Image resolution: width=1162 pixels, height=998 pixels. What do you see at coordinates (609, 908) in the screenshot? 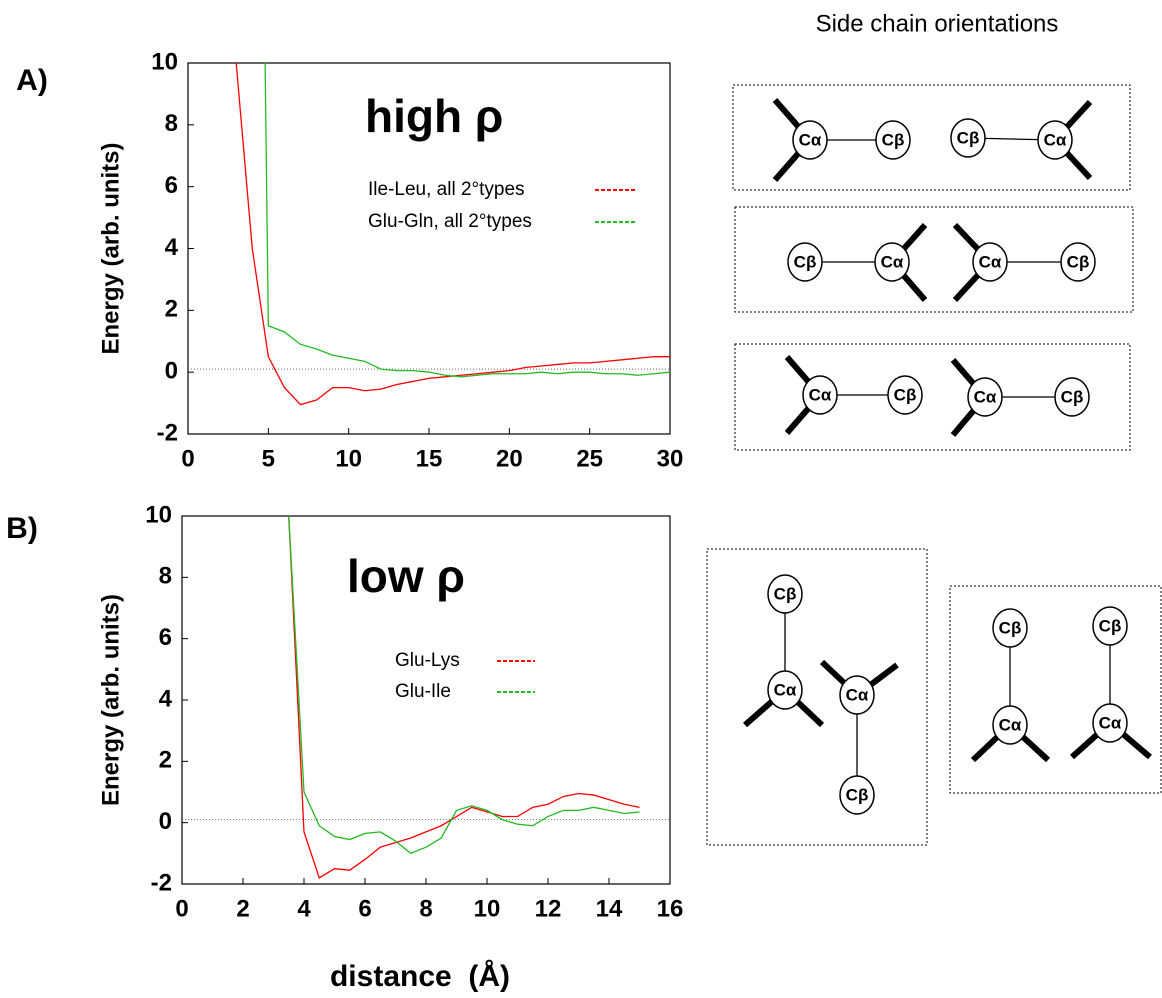
I see `x-tick-label: 14` at bounding box center [609, 908].